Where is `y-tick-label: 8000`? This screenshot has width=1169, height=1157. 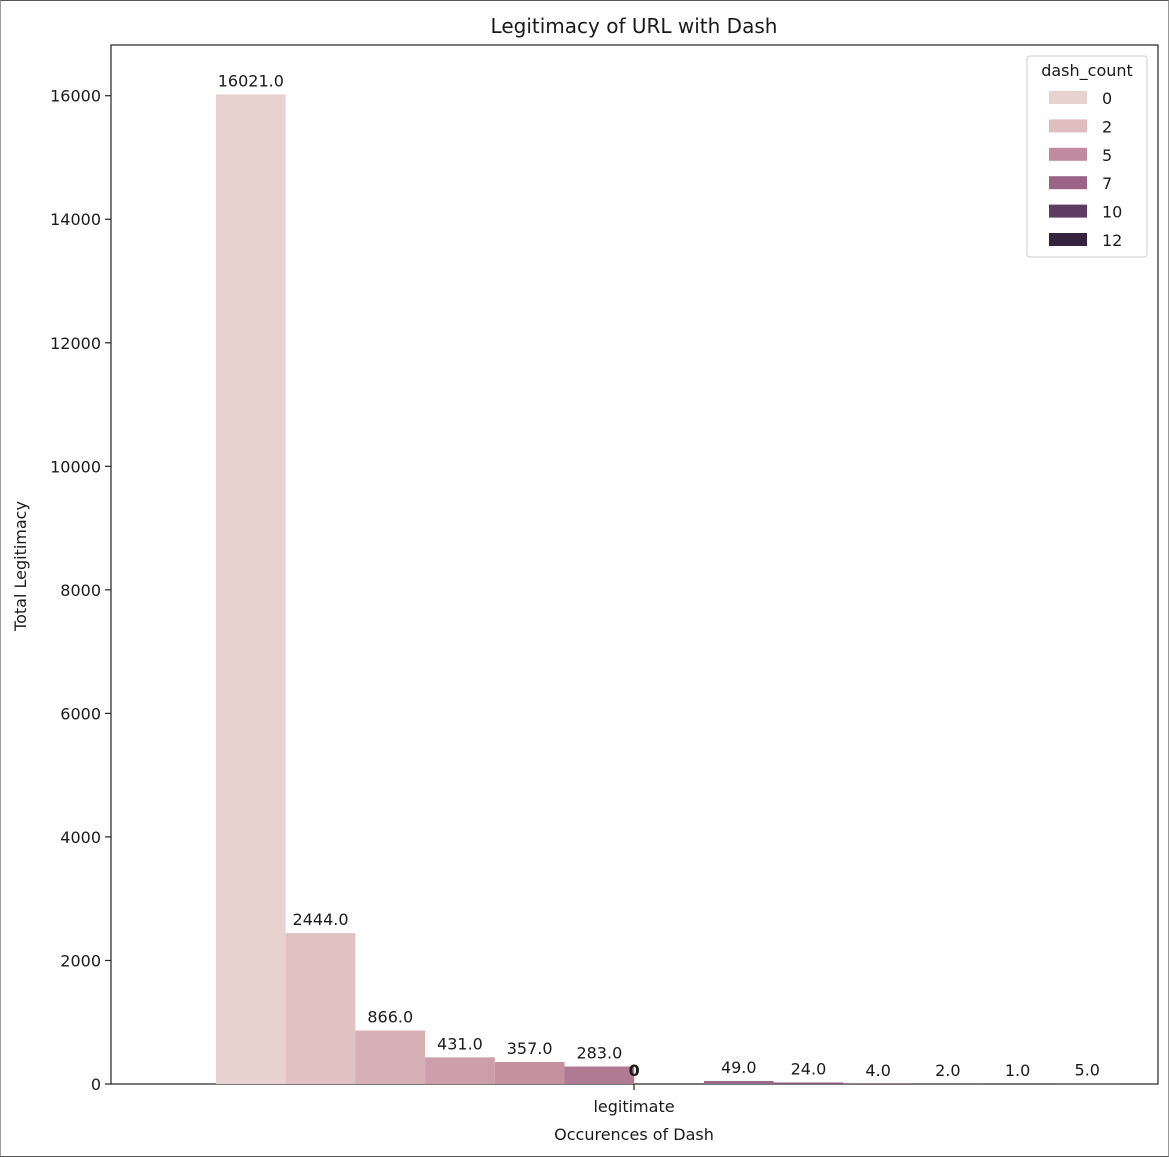 y-tick-label: 8000 is located at coordinates (80, 590).